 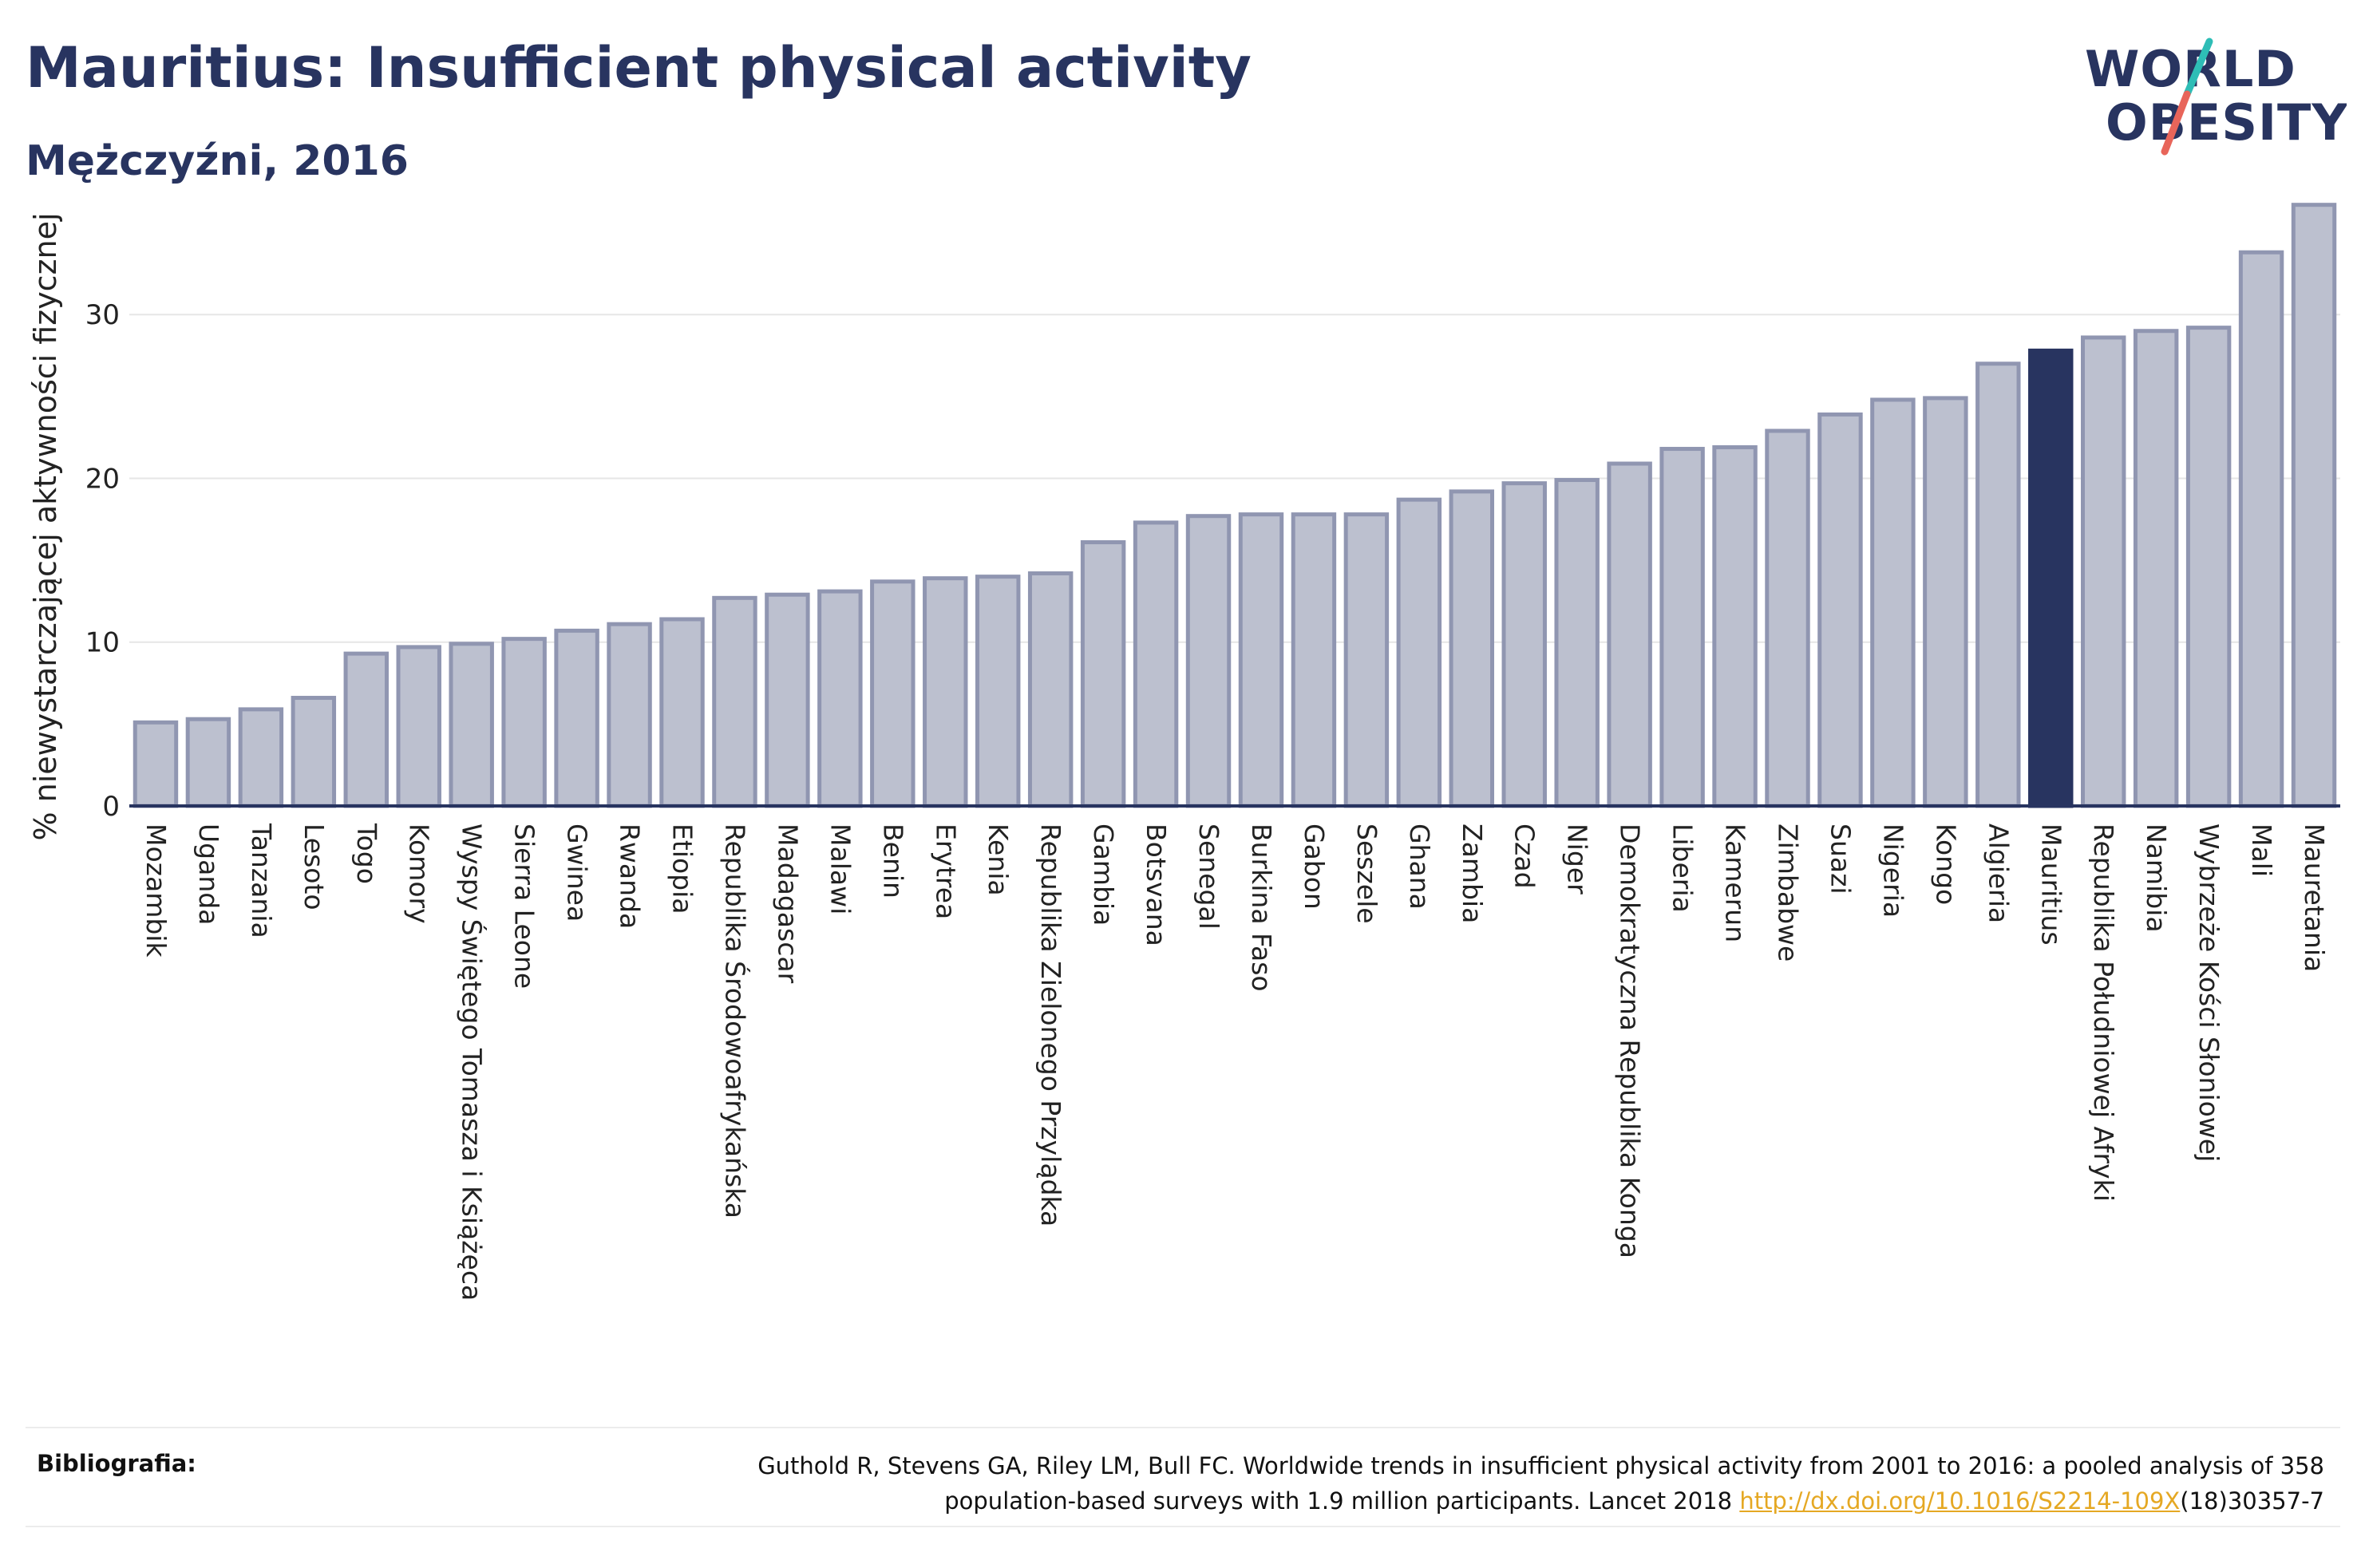 What do you see at coordinates (1050, 1024) in the screenshot?
I see `x-tick-label: Republika Zielonego Przylądka` at bounding box center [1050, 1024].